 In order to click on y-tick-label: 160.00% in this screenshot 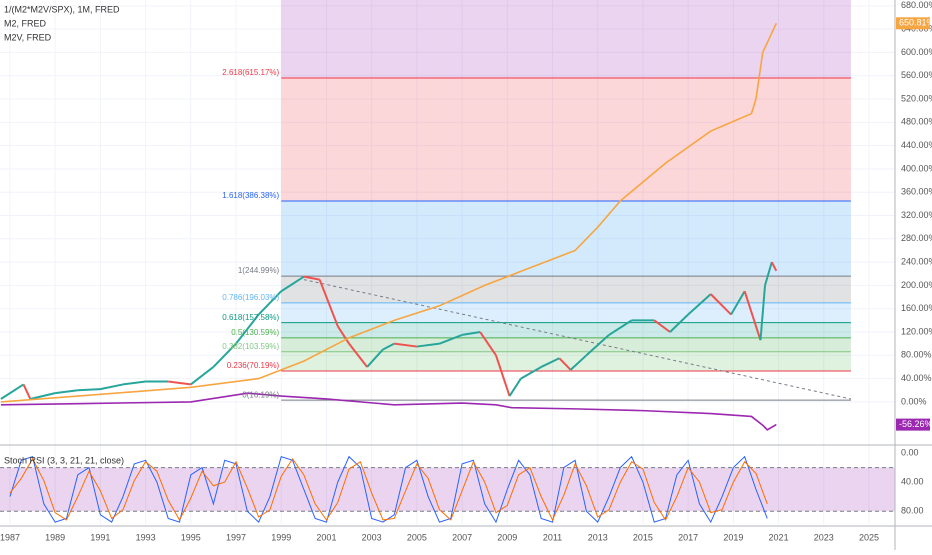, I will do `click(916, 308)`.